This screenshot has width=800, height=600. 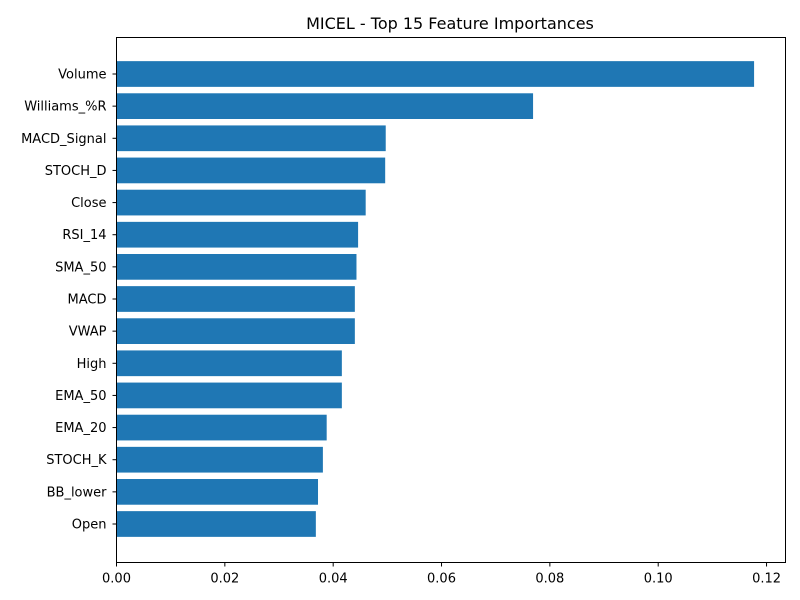 I want to click on x-tick-label: 0.08, so click(x=549, y=579).